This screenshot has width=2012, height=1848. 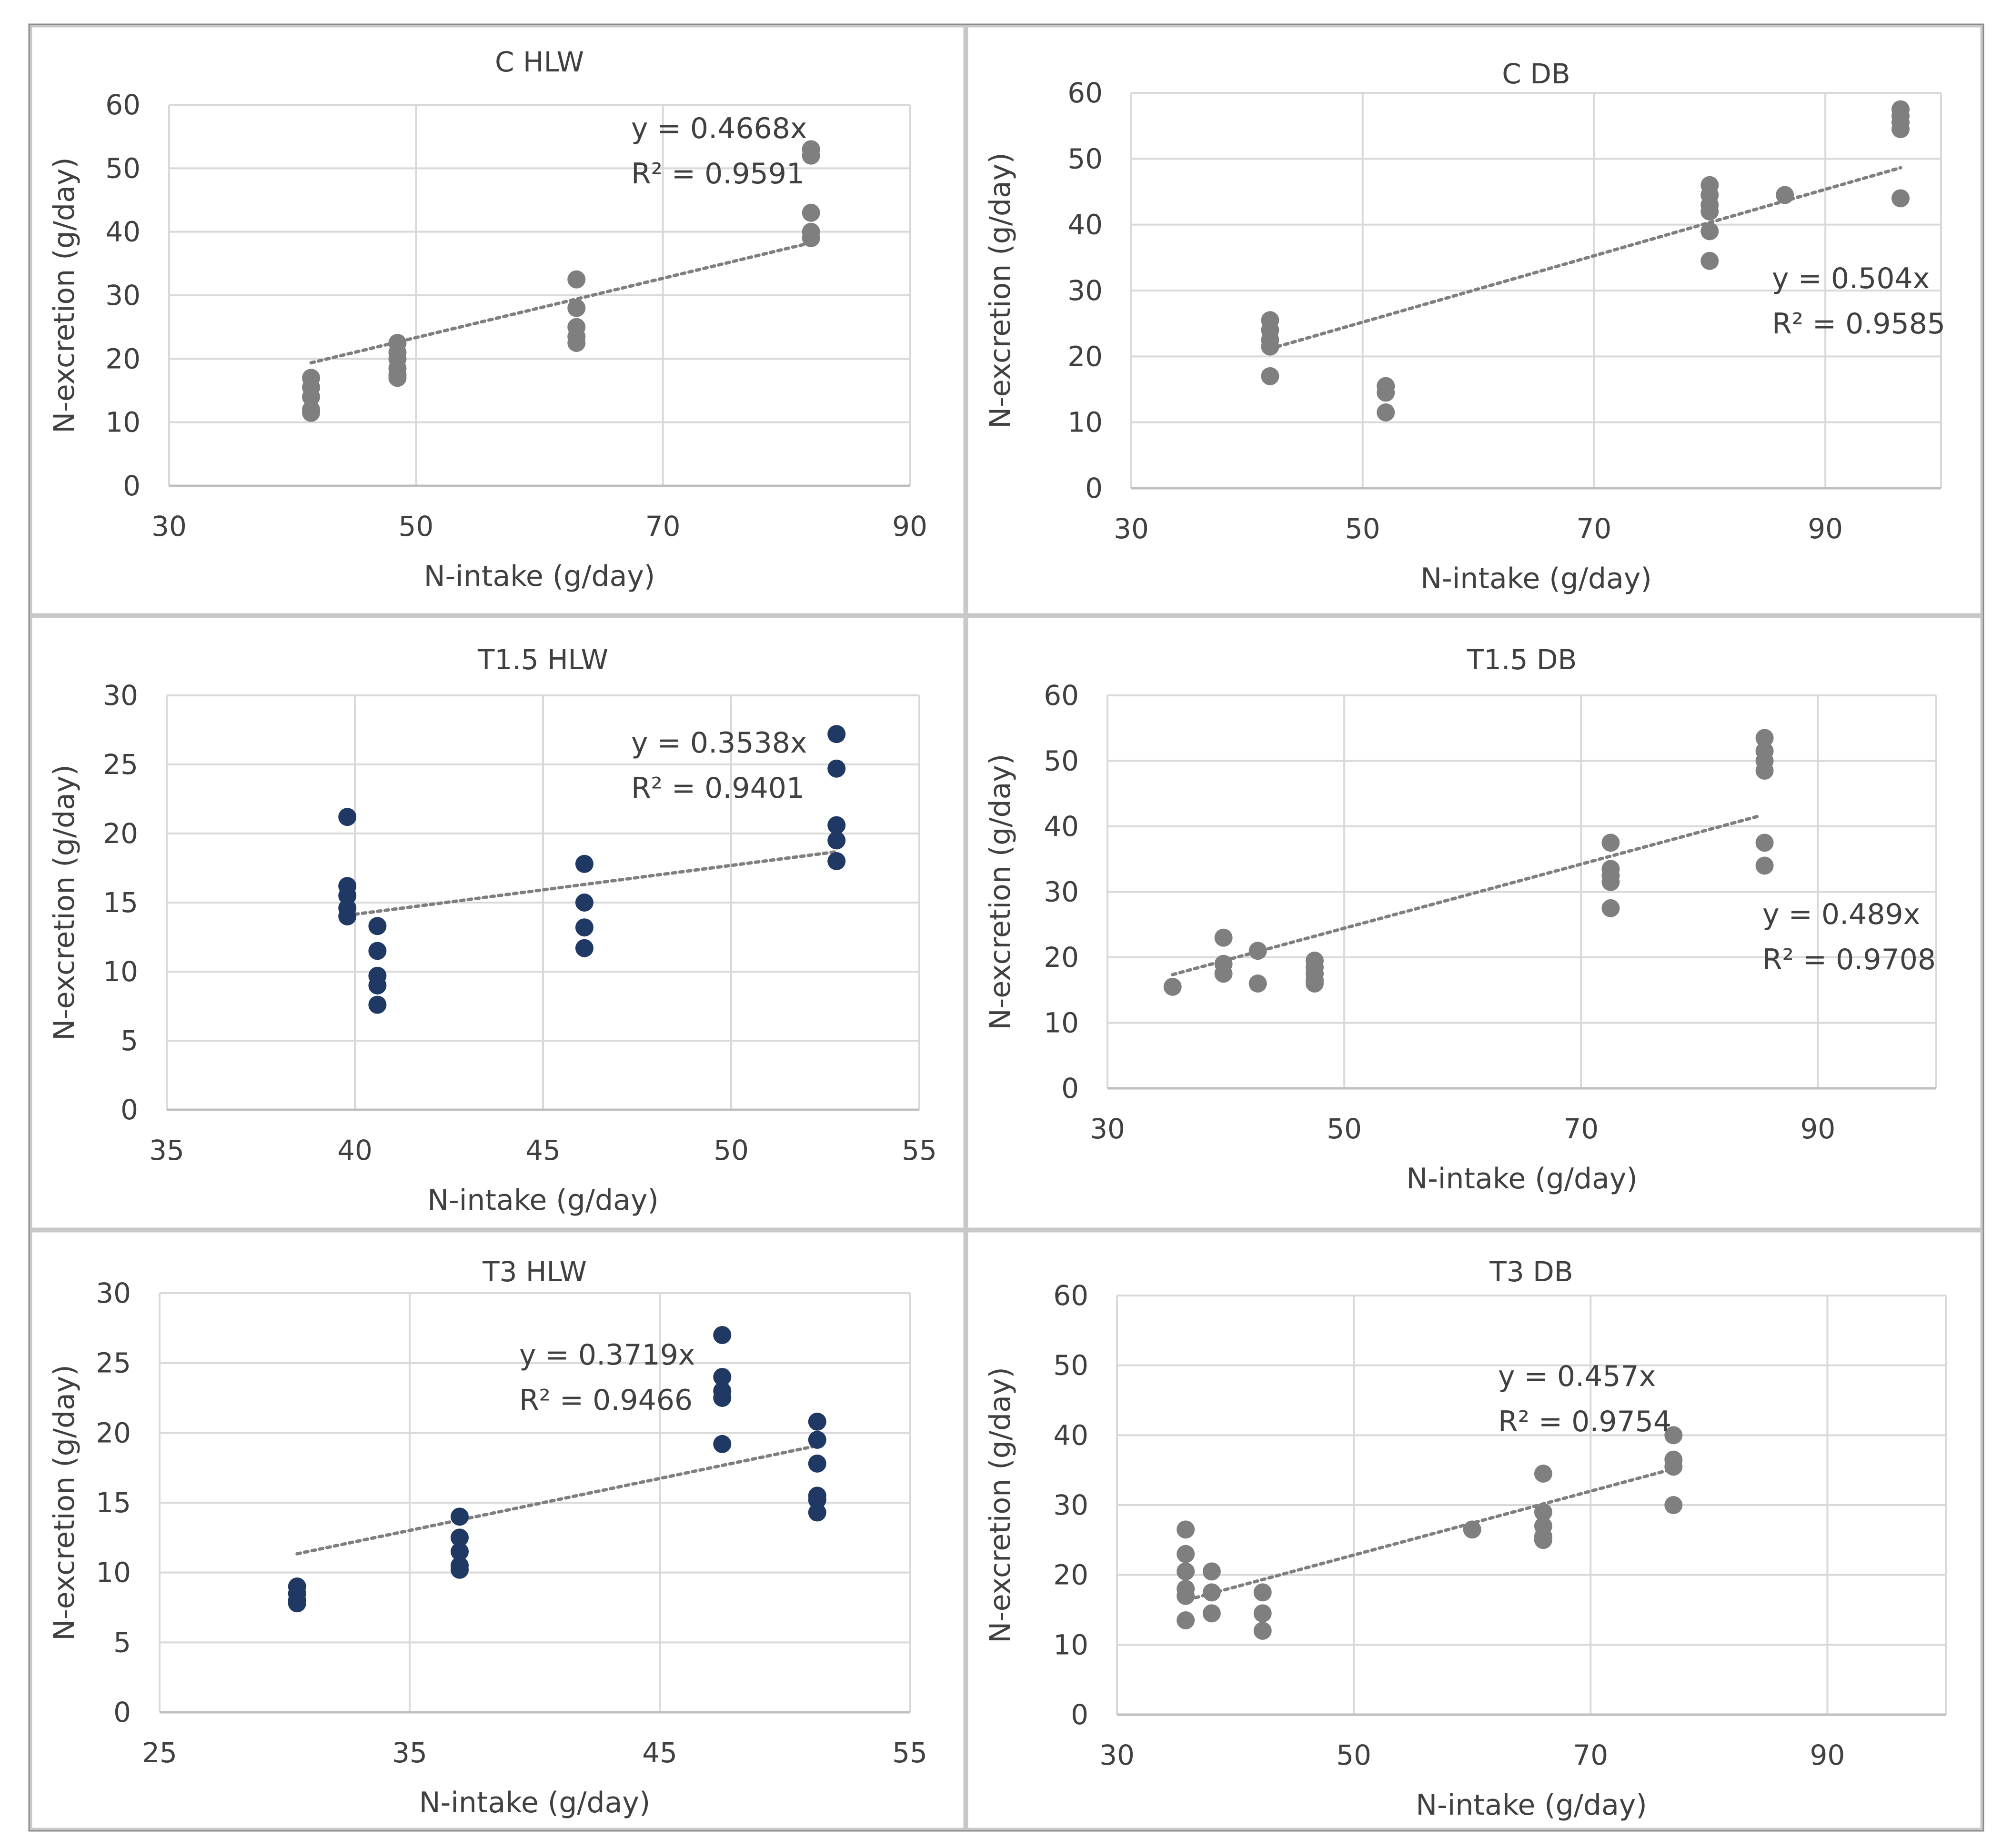 I want to click on x-tick-label: 45, so click(x=543, y=1150).